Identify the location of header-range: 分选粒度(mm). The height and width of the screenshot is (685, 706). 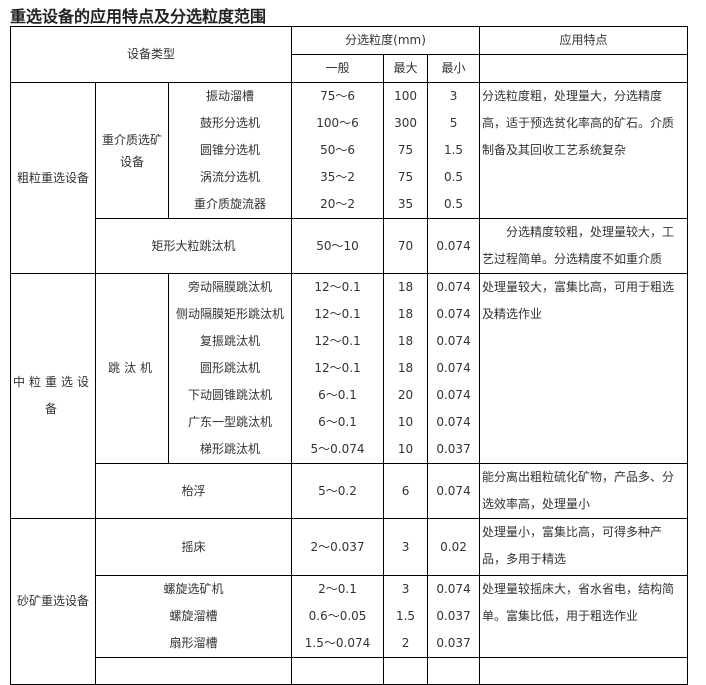
(386, 40).